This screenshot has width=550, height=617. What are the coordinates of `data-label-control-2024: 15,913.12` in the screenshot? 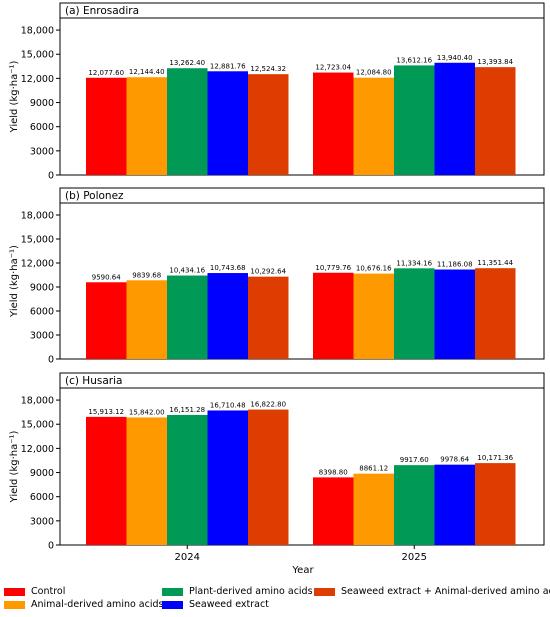 It's located at (106, 412).